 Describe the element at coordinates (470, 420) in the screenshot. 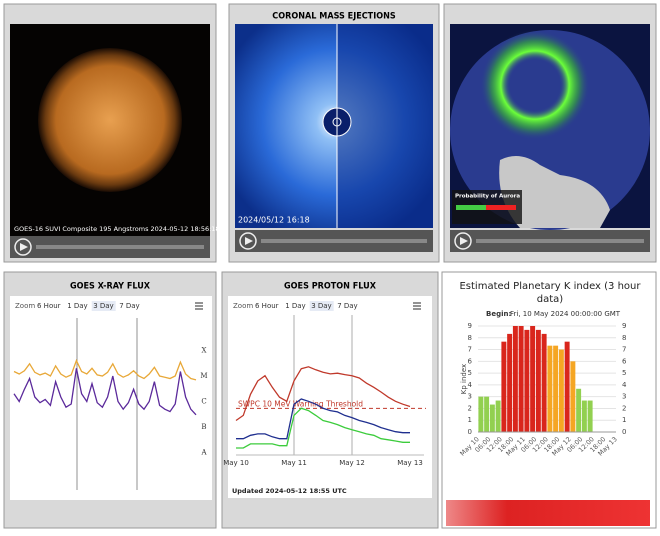

I see `y-tick-label: 1` at that location.